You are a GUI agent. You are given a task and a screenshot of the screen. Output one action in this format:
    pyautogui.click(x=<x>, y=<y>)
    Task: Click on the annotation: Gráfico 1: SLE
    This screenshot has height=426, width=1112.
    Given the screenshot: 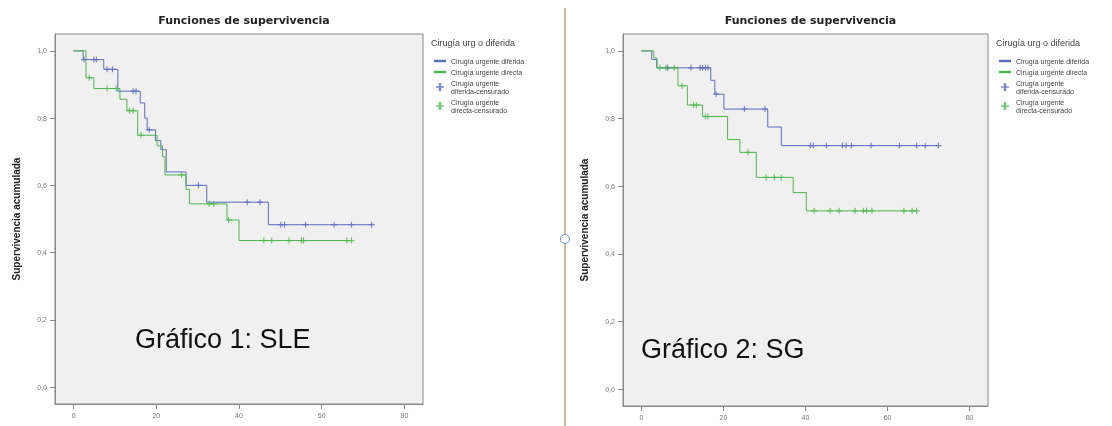 What is the action you would take?
    pyautogui.click(x=223, y=338)
    